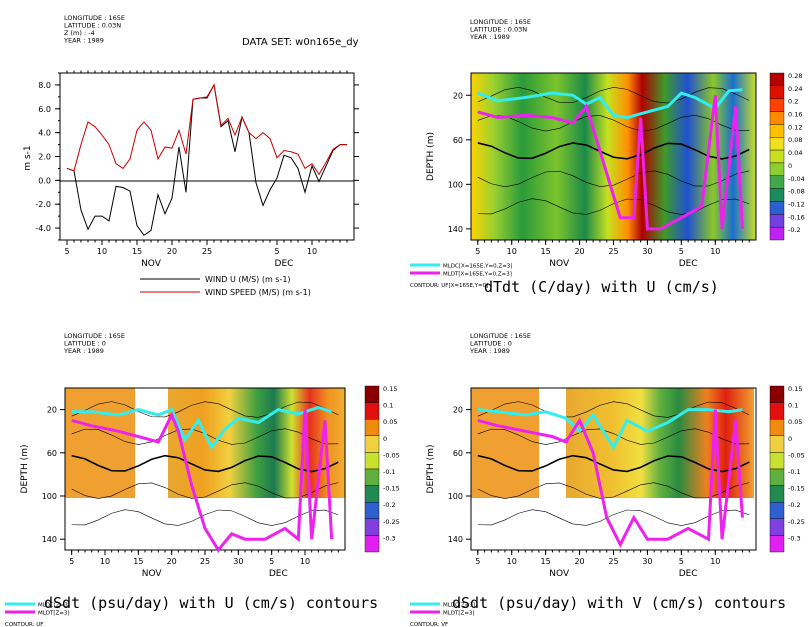 The height and width of the screenshot is (627, 811). I want to click on header-line: LATITUDE : 0.03N, so click(498, 30).